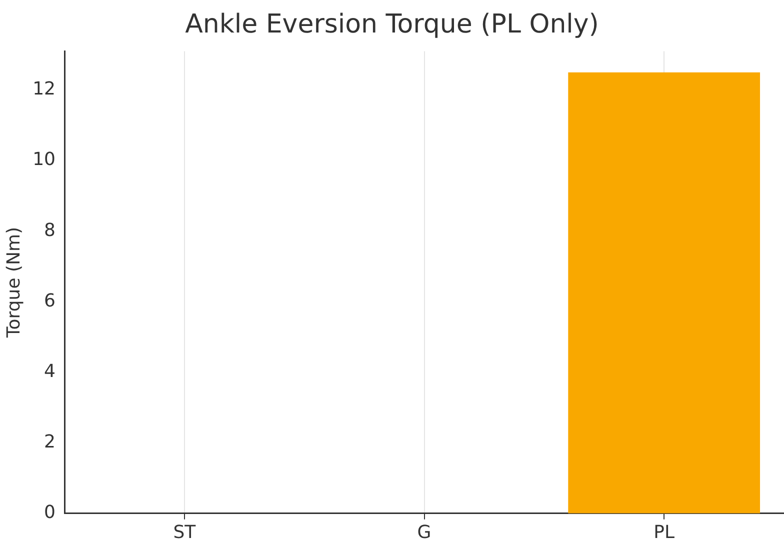 The height and width of the screenshot is (547, 784). Describe the element at coordinates (44, 89) in the screenshot. I see `y-tick-label: 12` at that location.